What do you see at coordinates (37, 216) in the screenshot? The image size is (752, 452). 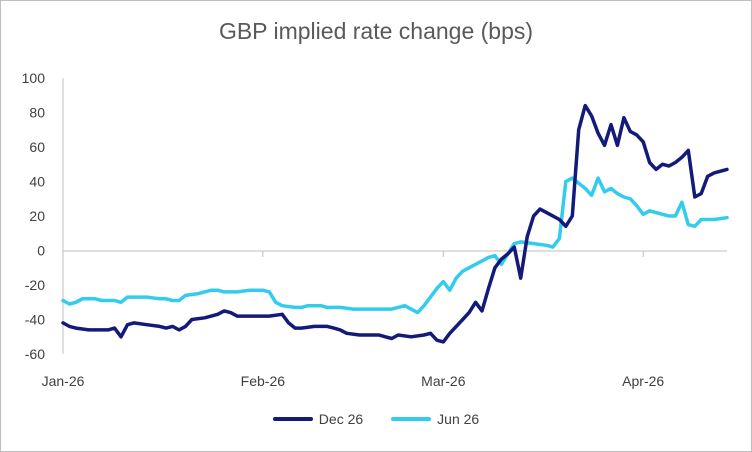 I see `y-tick-label: 20` at bounding box center [37, 216].